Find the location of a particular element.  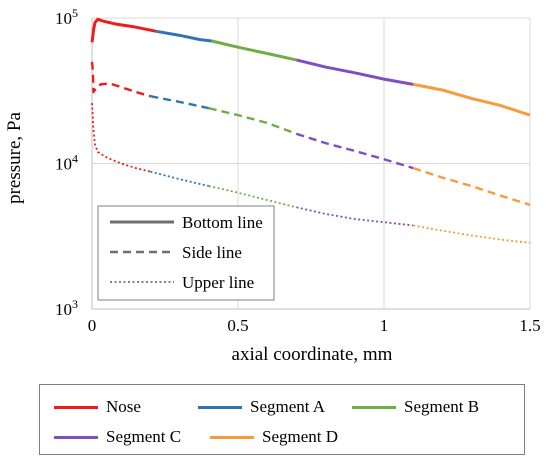

legend-item-nose: Nose is located at coordinates (97, 407).